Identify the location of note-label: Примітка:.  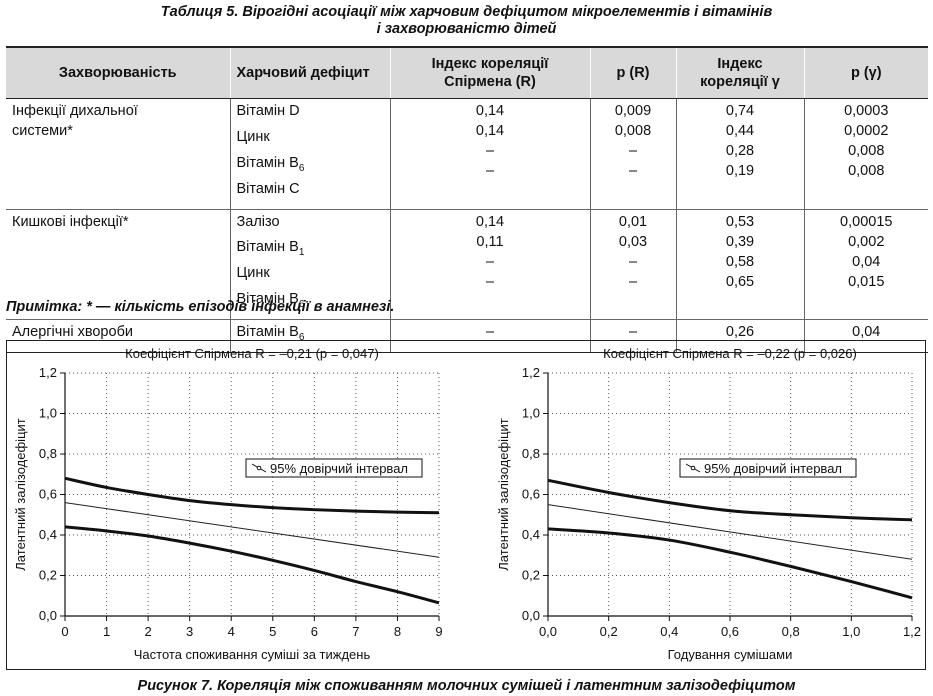
(44, 307).